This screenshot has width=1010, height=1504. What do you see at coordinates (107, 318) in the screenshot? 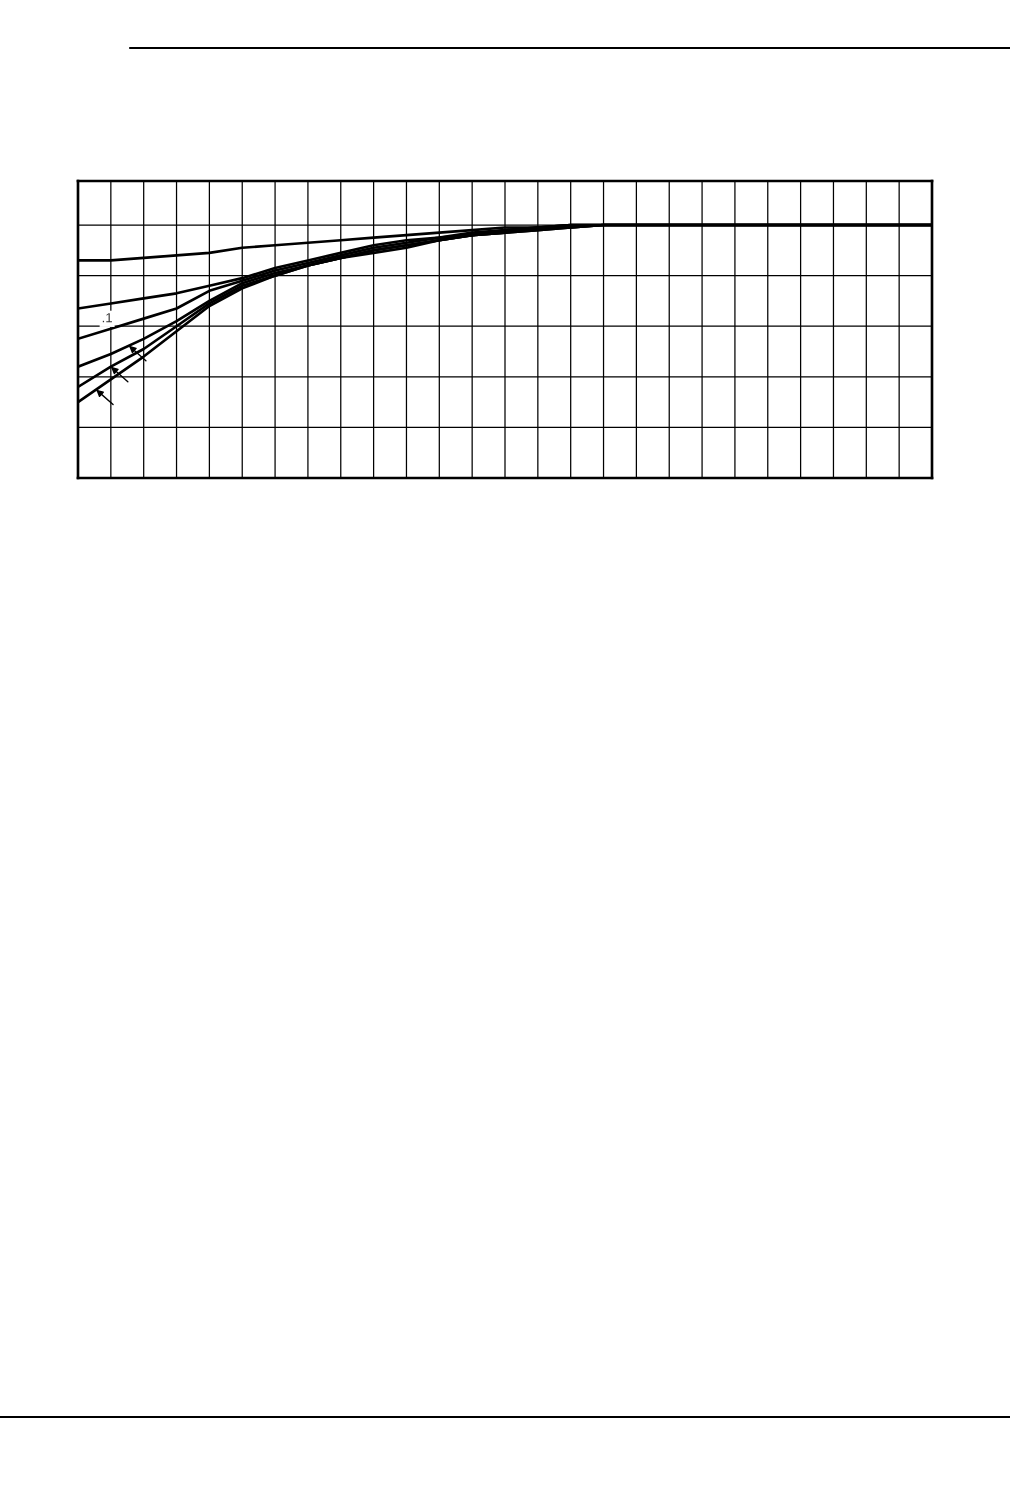
I see `series-label: .1` at bounding box center [107, 318].